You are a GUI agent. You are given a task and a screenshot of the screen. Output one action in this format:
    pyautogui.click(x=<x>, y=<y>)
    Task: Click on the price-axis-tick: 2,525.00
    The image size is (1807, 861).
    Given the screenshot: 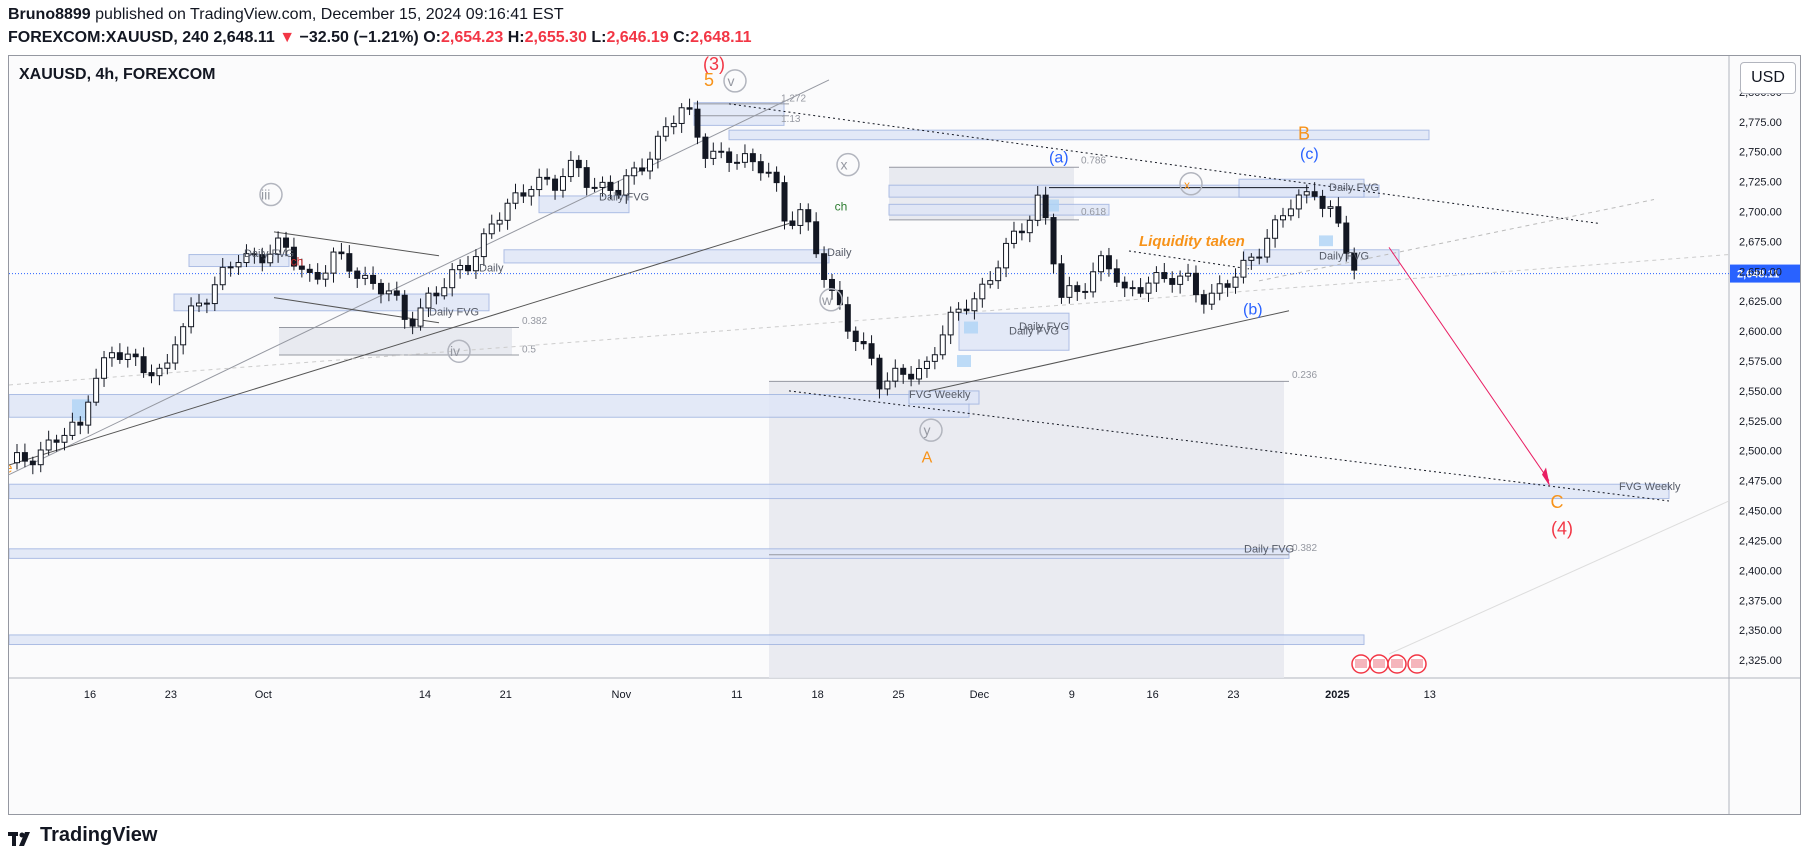 What is the action you would take?
    pyautogui.click(x=1760, y=422)
    